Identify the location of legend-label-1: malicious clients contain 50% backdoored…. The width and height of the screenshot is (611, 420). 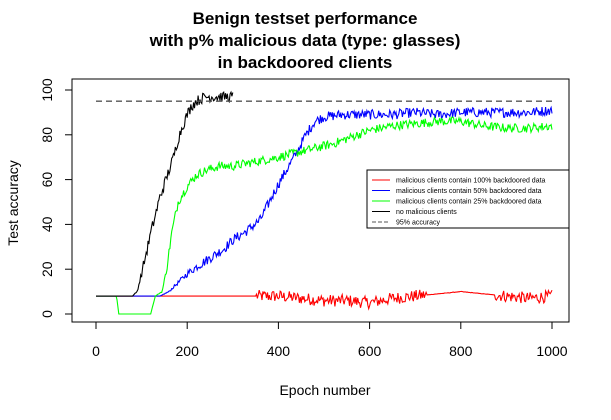
(469, 191).